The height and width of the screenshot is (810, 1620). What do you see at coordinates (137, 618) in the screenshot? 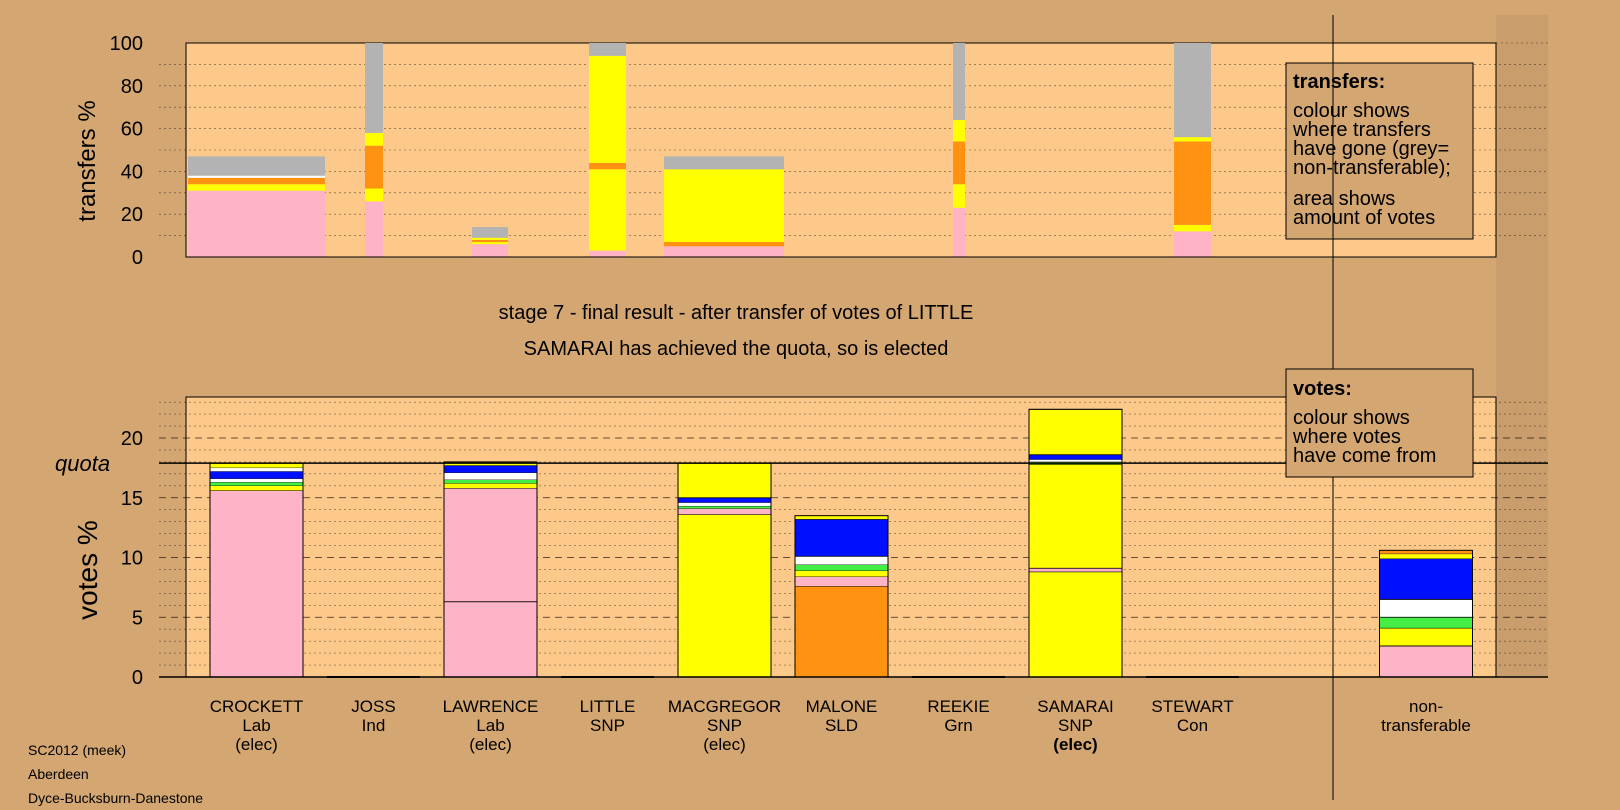
I see `votes-y-tick-label: 5` at bounding box center [137, 618].